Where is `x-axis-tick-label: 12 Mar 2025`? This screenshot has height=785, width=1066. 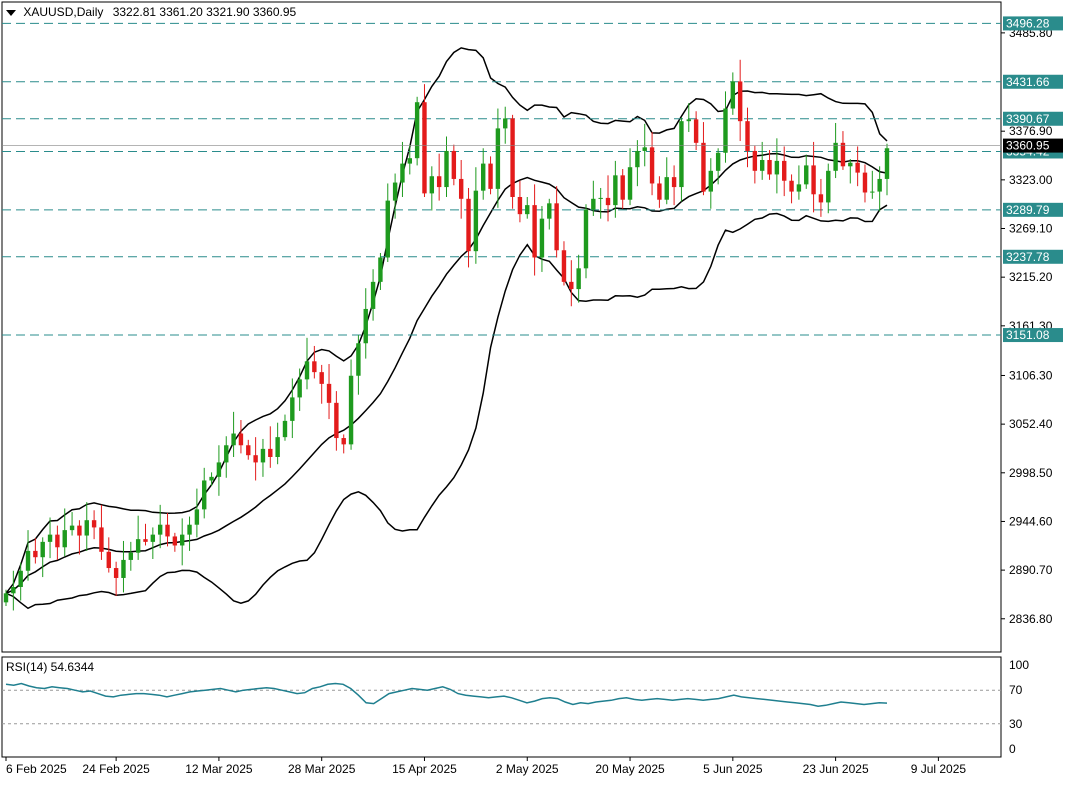 x-axis-tick-label: 12 Mar 2025 is located at coordinates (219, 769).